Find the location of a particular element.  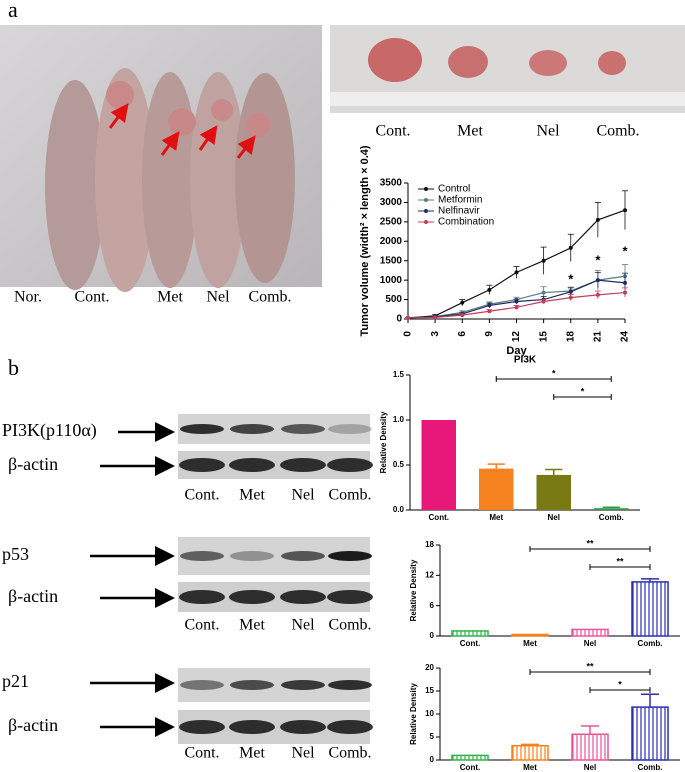

y-tick-label: 18 is located at coordinates (429, 544).